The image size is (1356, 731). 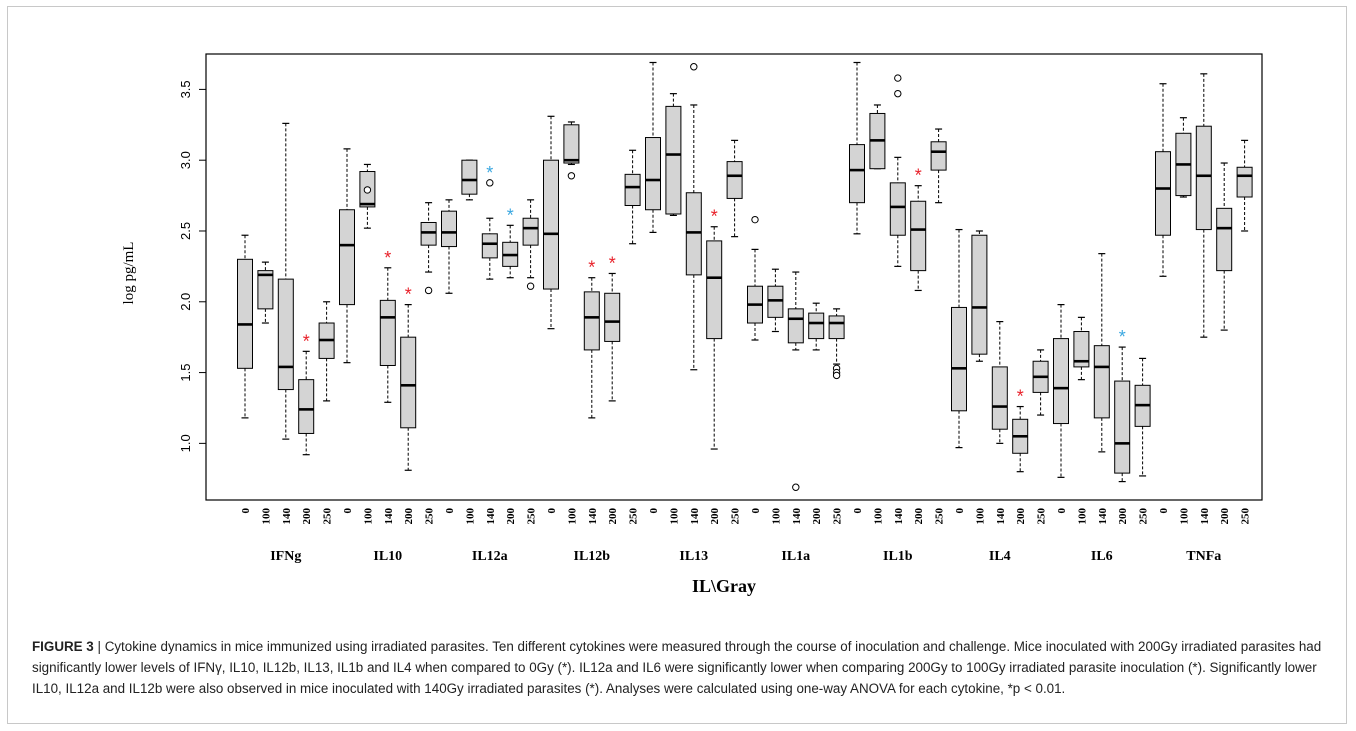 I want to click on group-label: IL12a, so click(x=490, y=556).